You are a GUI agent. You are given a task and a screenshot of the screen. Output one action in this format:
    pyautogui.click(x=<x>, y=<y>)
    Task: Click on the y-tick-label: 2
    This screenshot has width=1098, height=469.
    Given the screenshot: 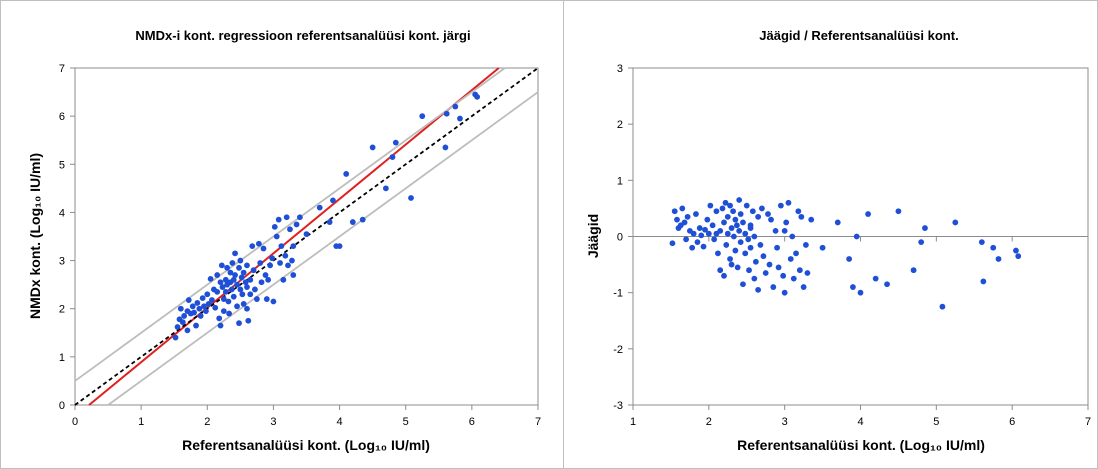 What is the action you would take?
    pyautogui.click(x=620, y=125)
    